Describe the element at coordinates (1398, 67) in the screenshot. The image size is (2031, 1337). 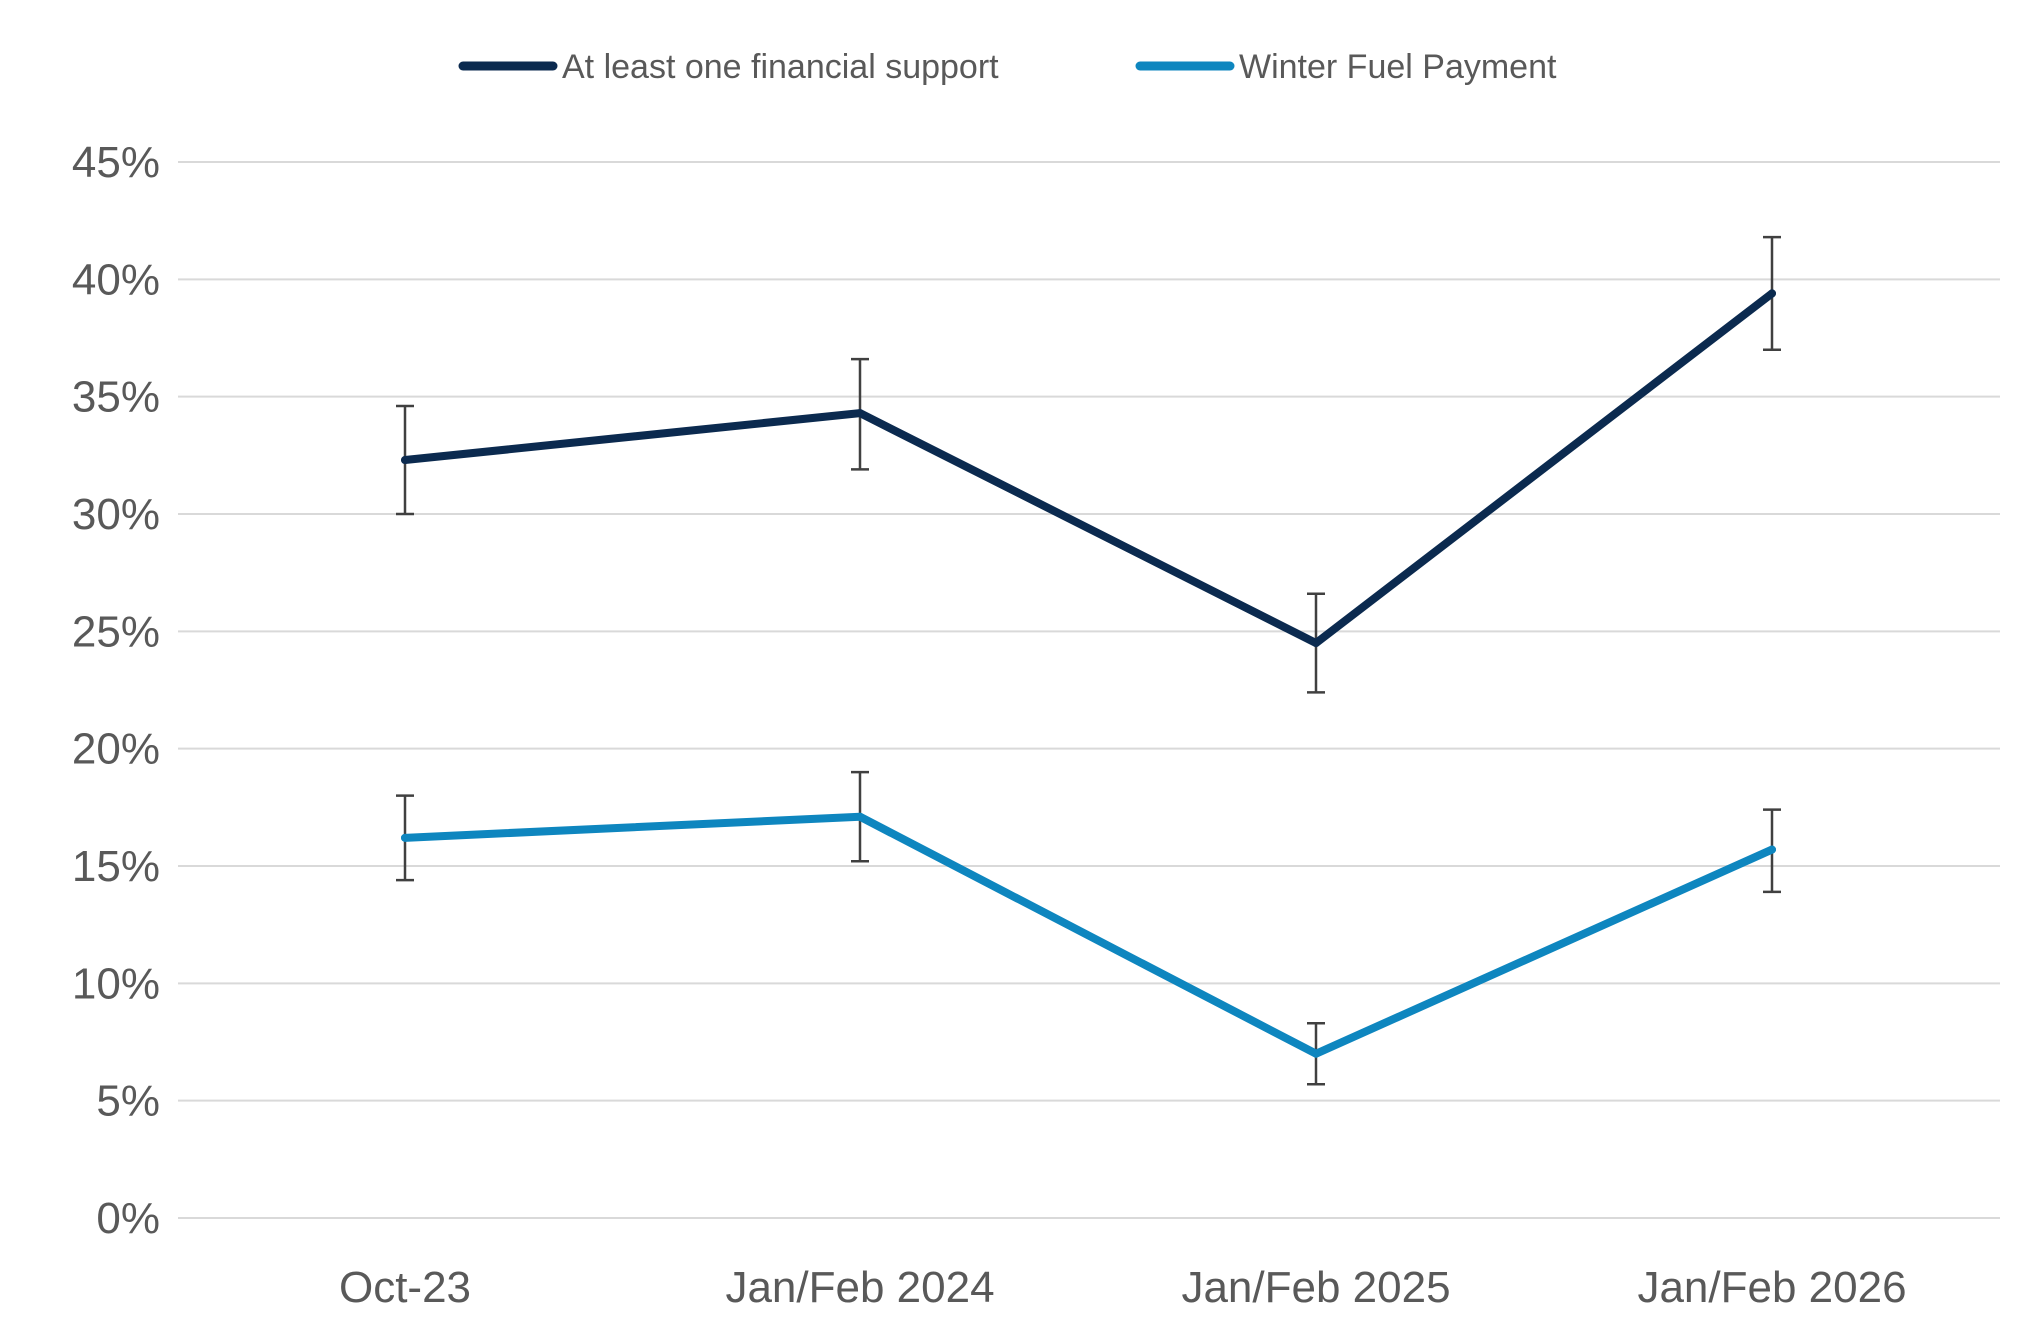
I see `legend-label: Winter Fuel Payment` at that location.